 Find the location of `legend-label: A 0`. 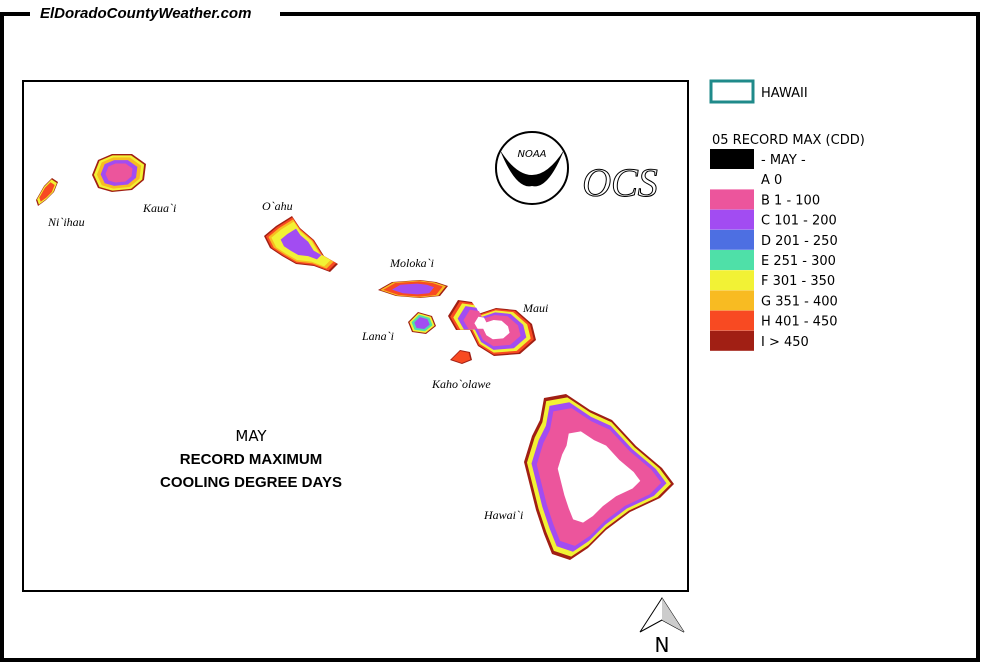

legend-label: A 0 is located at coordinates (771, 180).